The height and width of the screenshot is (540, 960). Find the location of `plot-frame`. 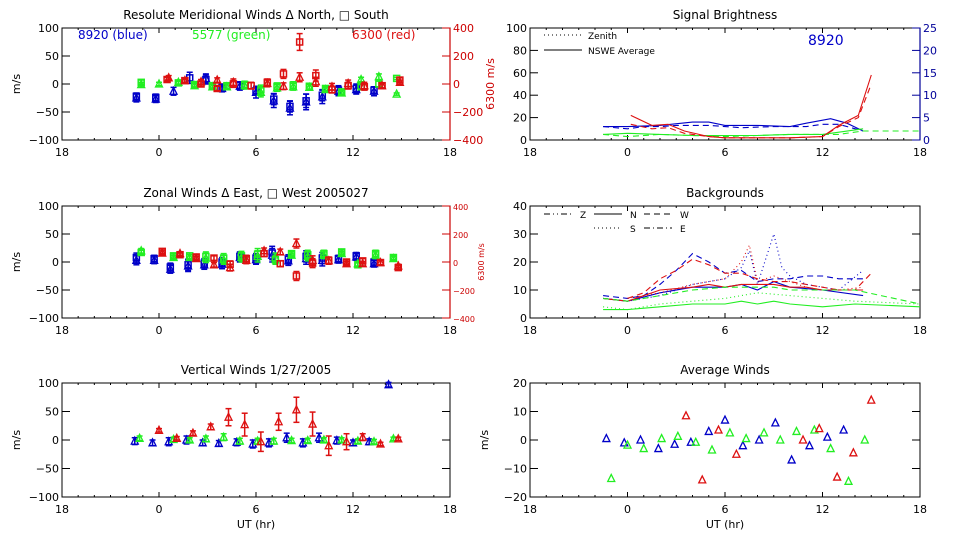

plot-frame is located at coordinates (725, 440).